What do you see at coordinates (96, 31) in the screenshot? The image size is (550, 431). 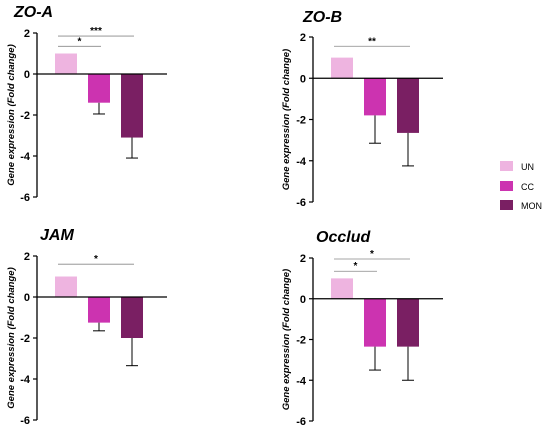 I see `significance-label: ***` at bounding box center [96, 31].